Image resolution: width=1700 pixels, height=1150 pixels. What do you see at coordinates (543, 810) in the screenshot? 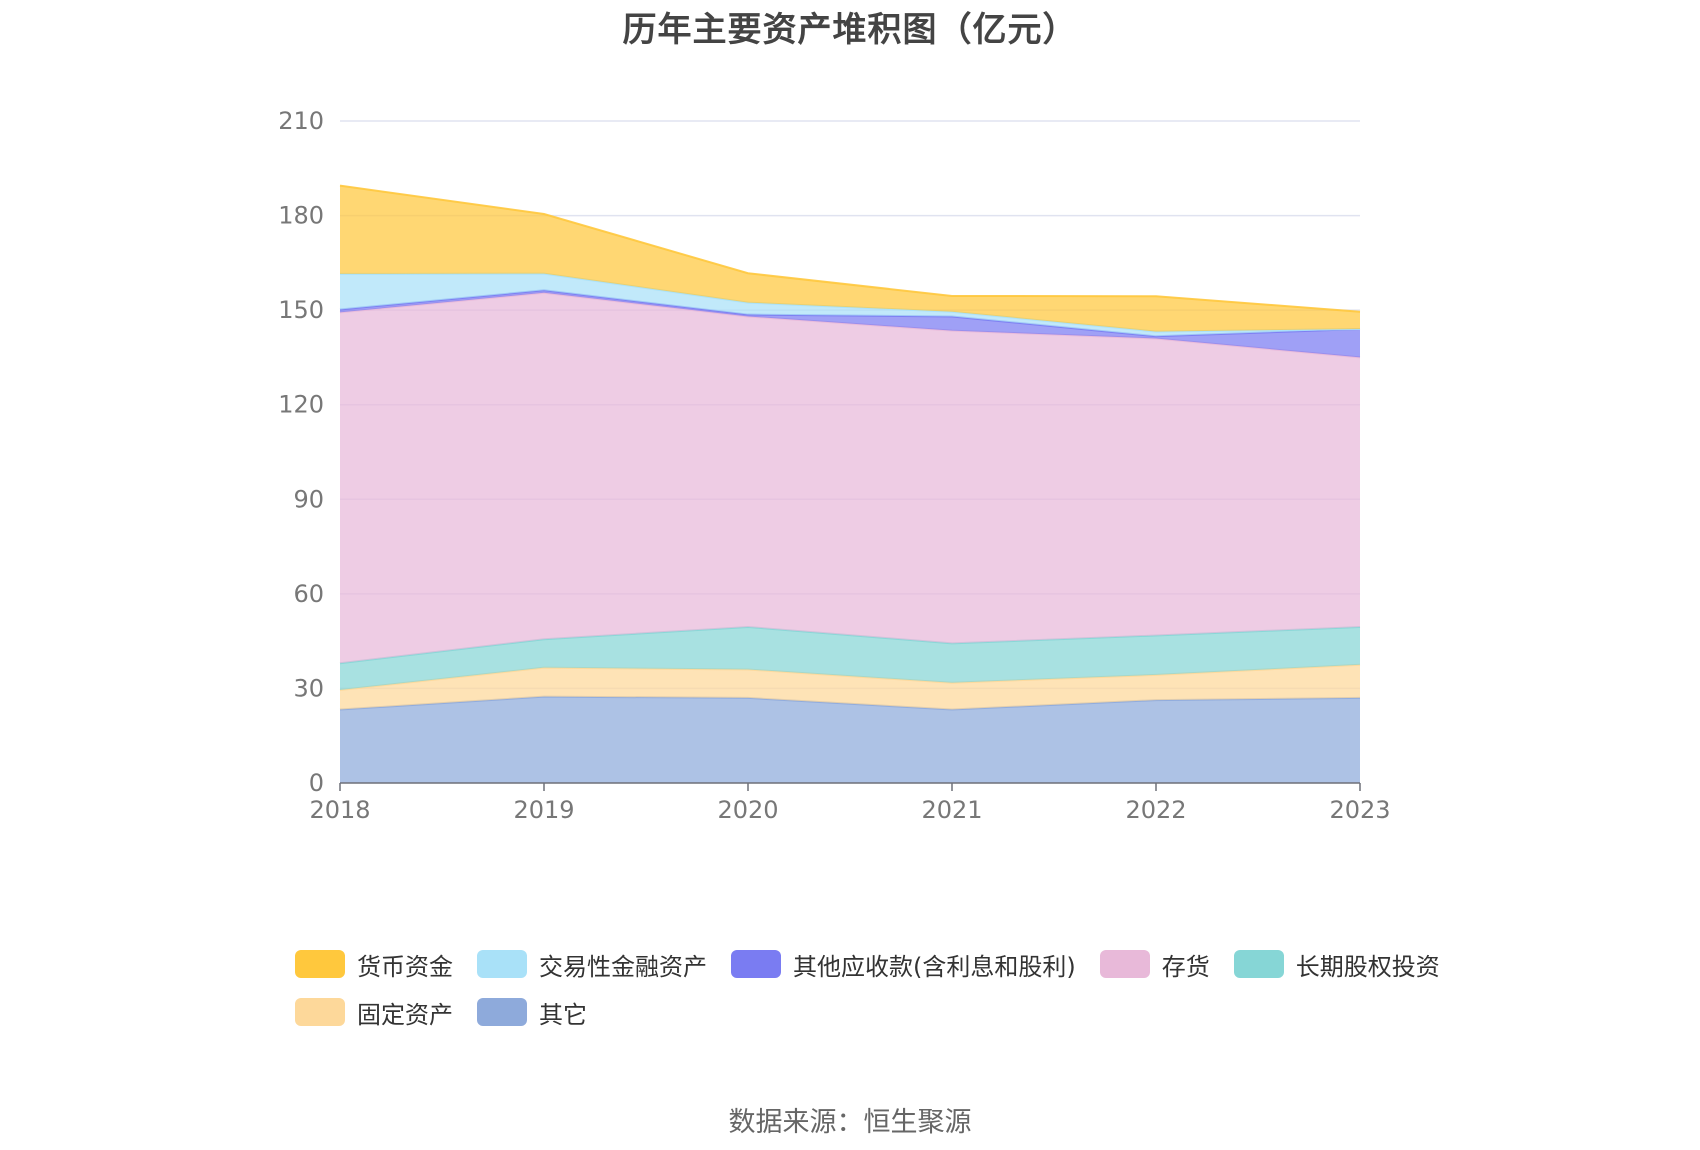
I see `x-tick-label-2019: 2019` at bounding box center [543, 810].